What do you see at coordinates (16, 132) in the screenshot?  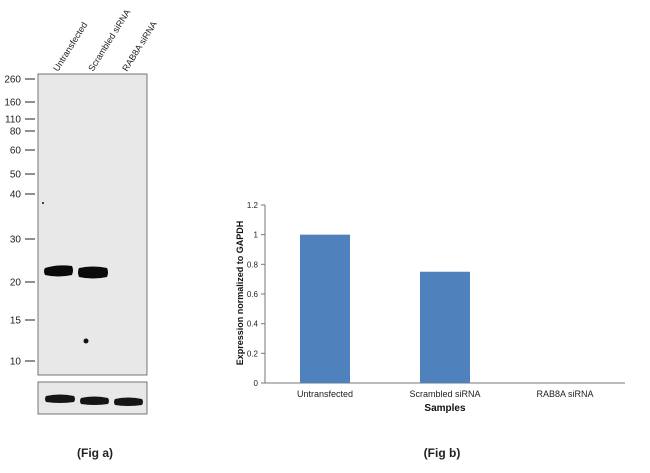 I see `marker-label: 80` at bounding box center [16, 132].